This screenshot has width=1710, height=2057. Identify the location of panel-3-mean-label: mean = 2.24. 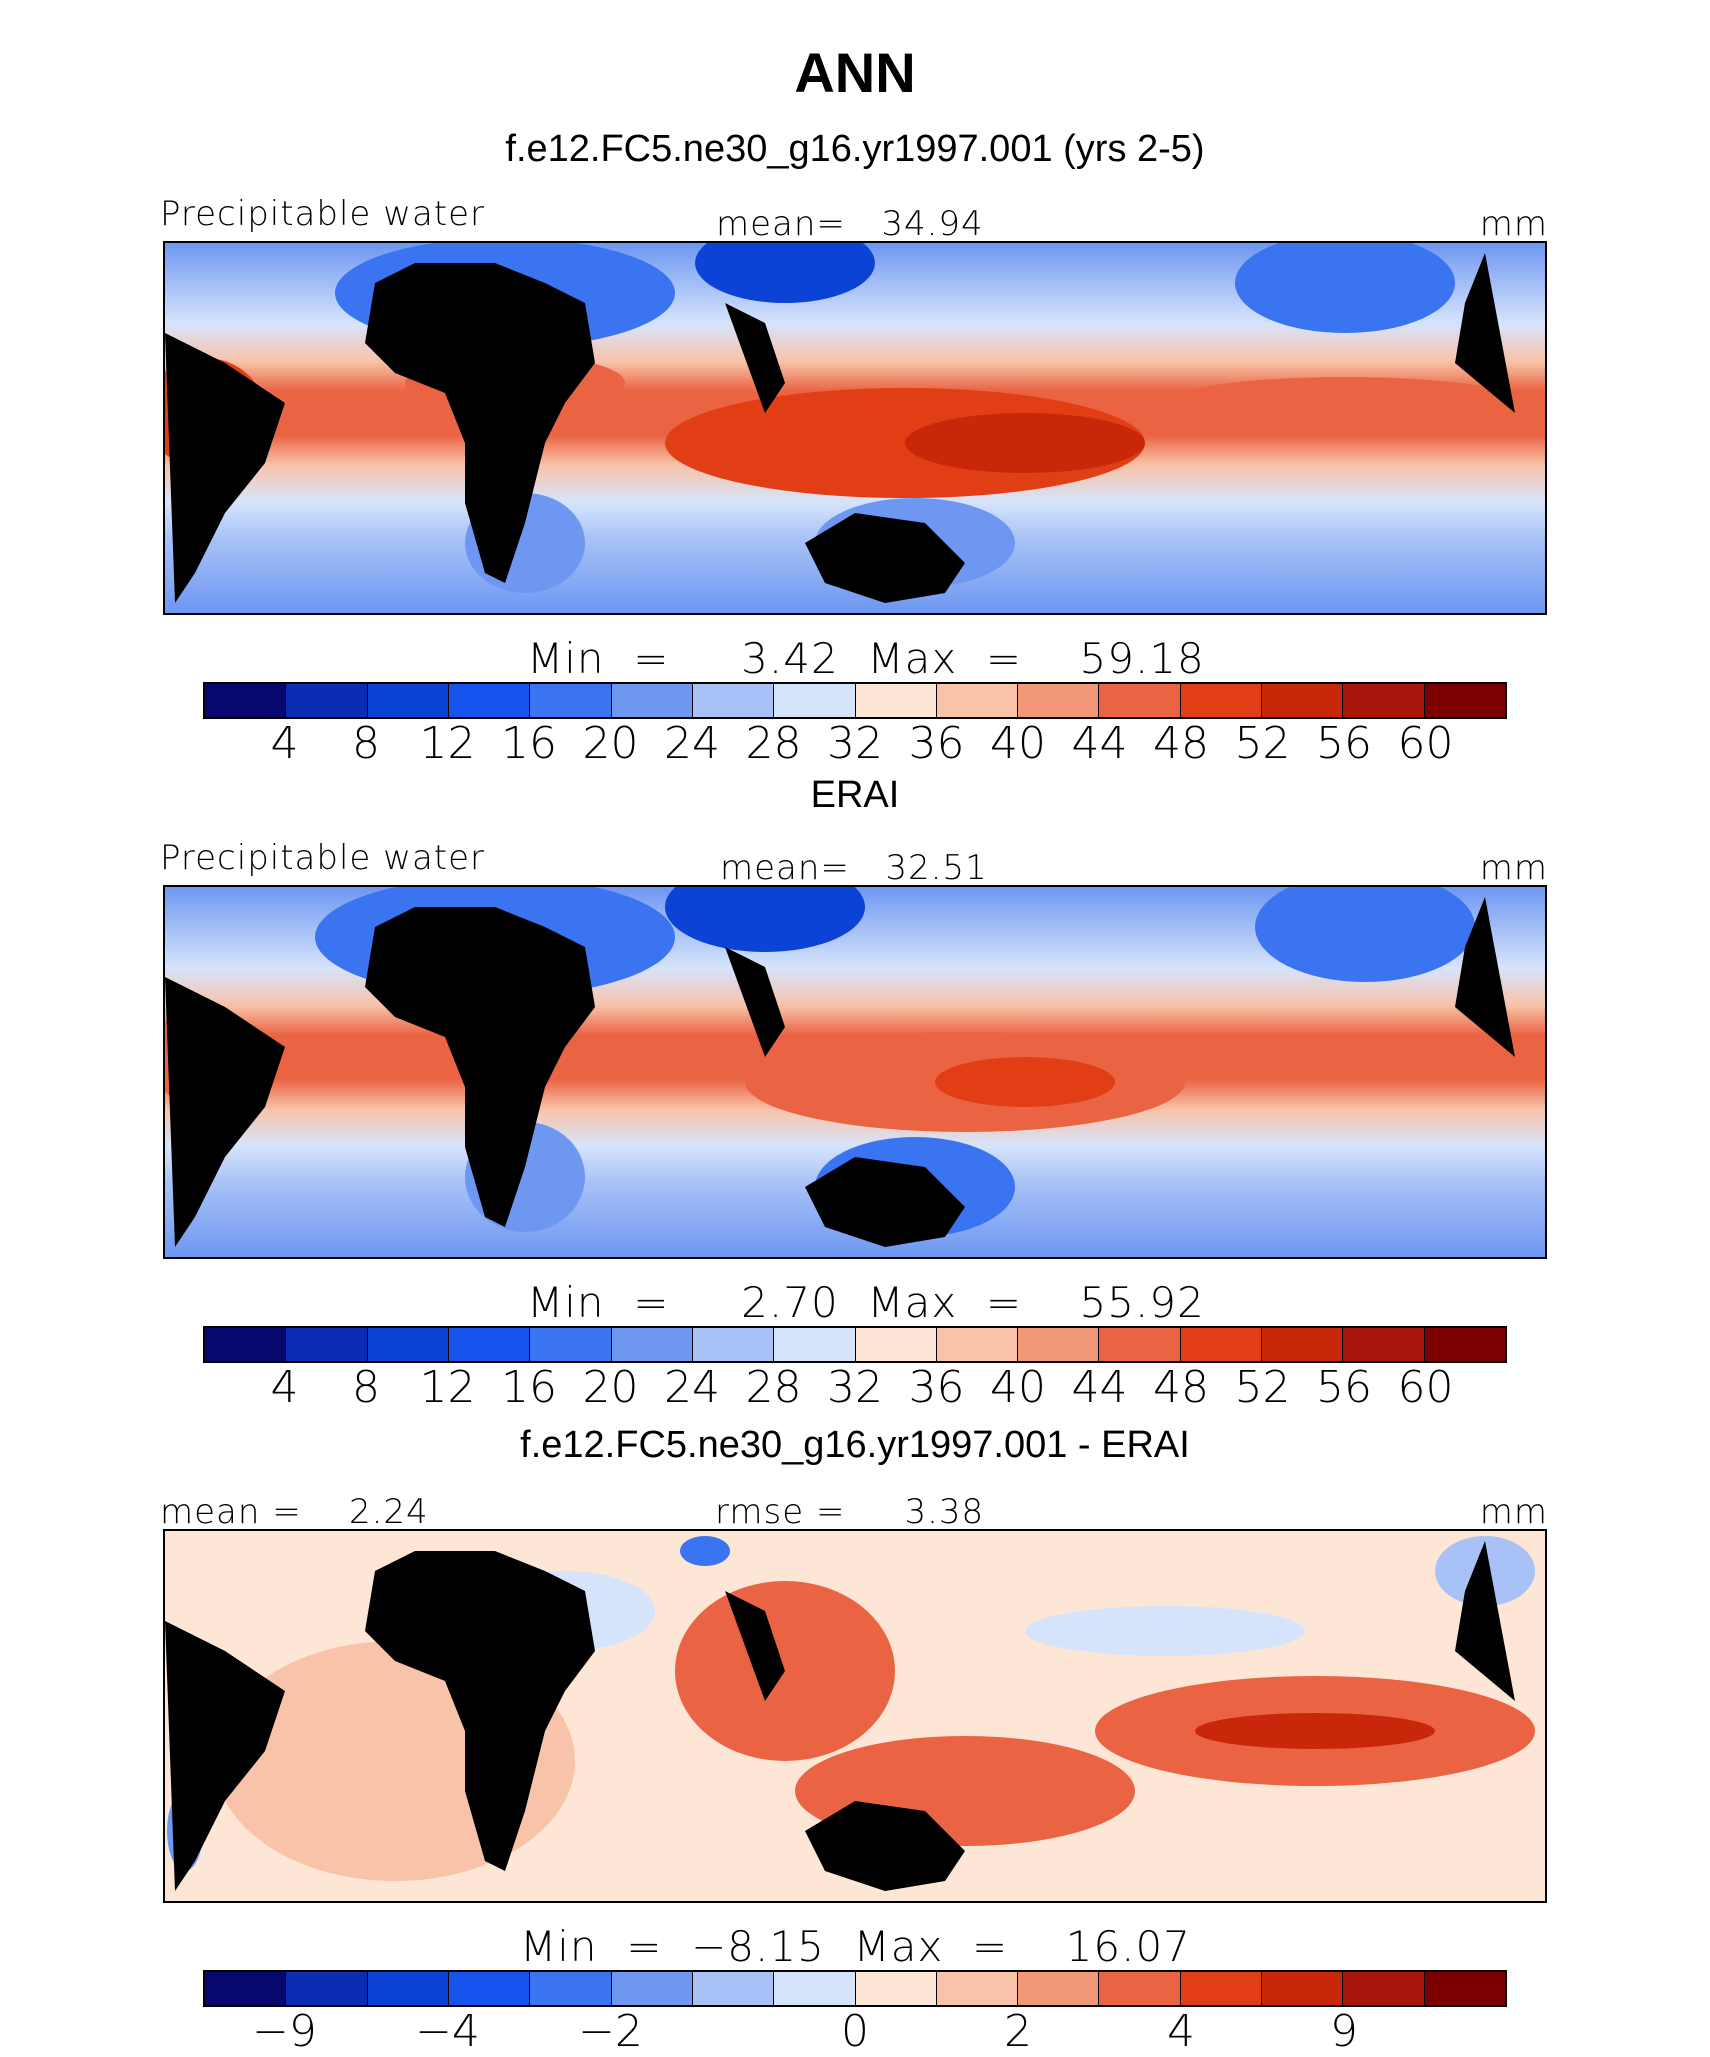
(294, 1512).